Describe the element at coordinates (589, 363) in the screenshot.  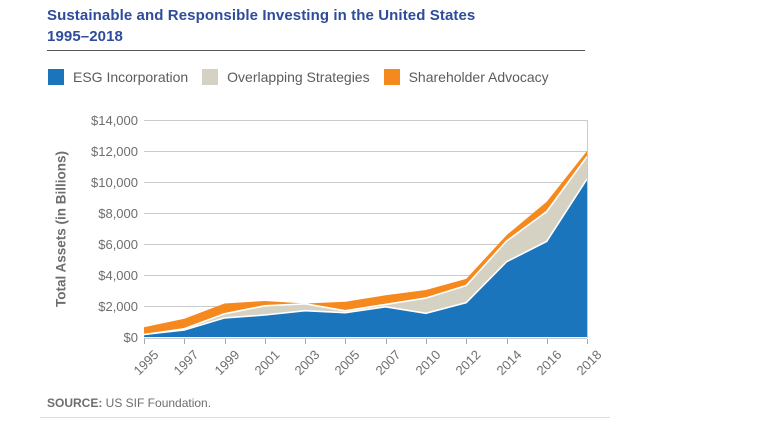
I see `x-tick-label: 2018` at that location.